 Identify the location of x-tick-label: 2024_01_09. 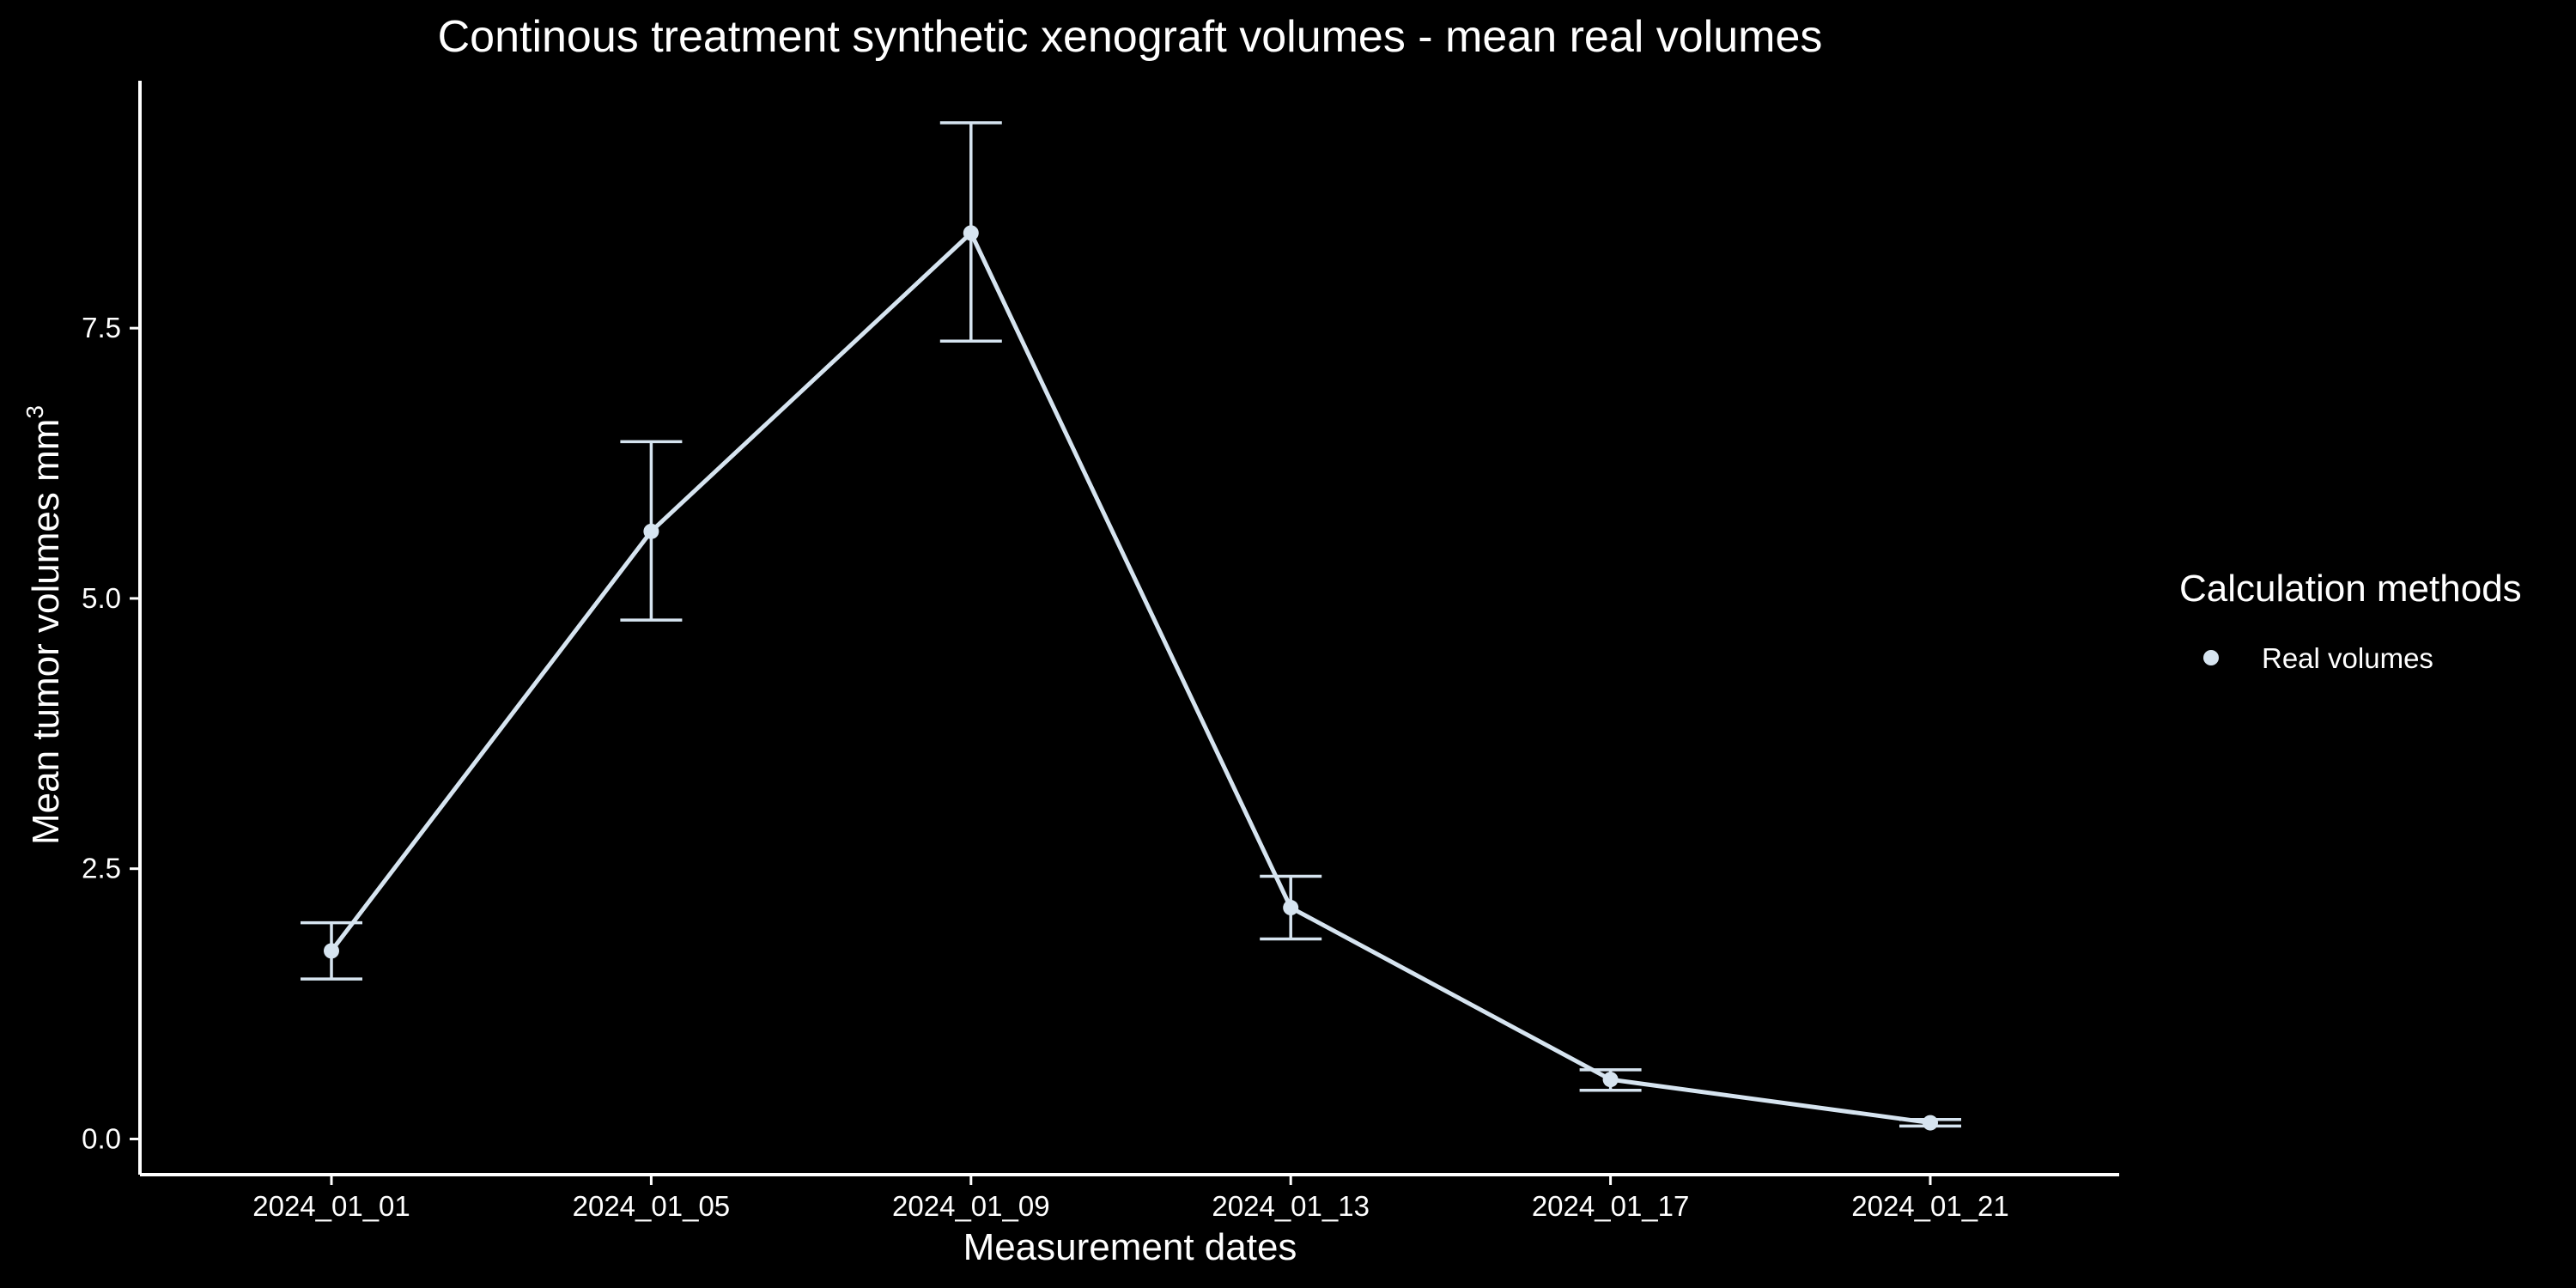
(971, 1206).